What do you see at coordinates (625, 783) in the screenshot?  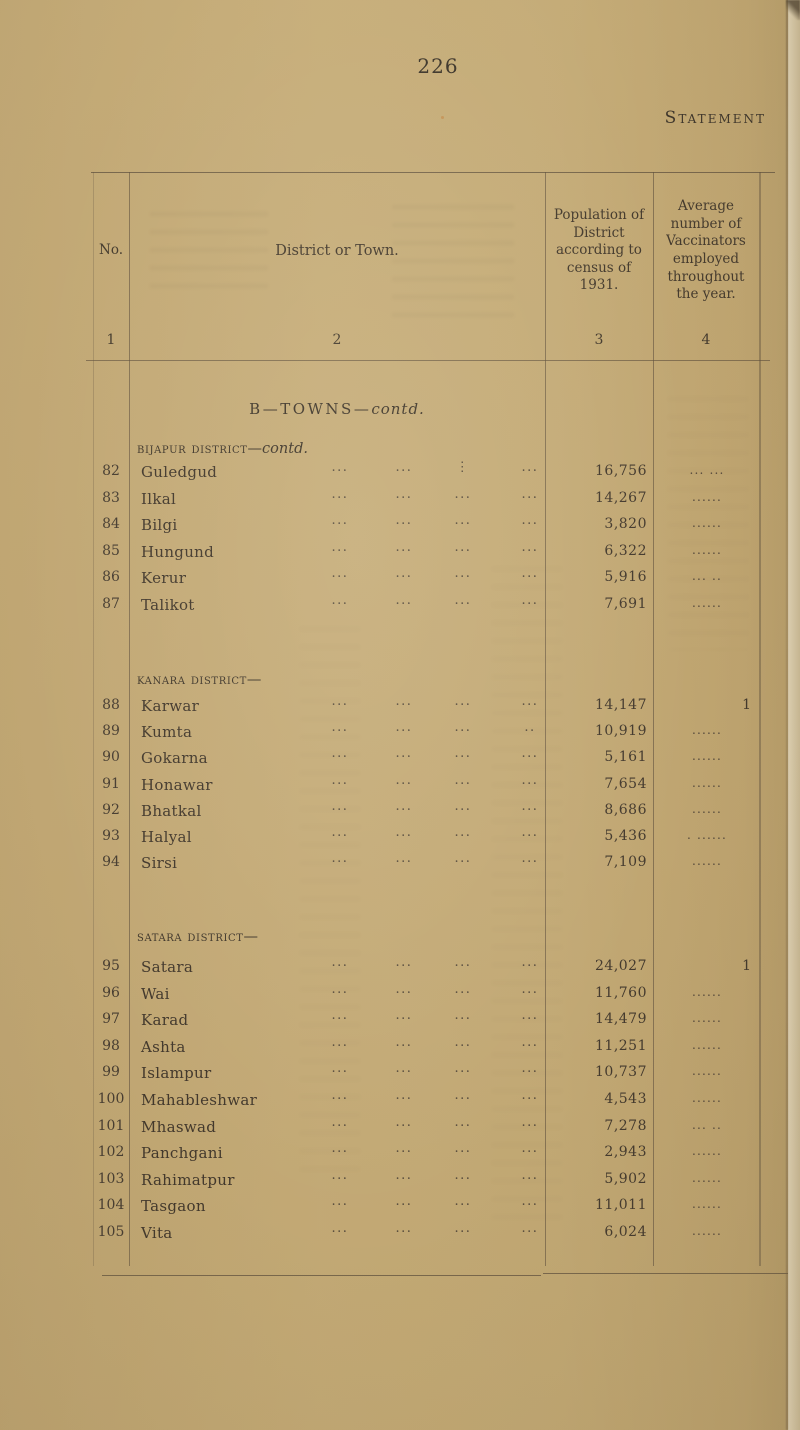 I see `population-value: 7,654` at bounding box center [625, 783].